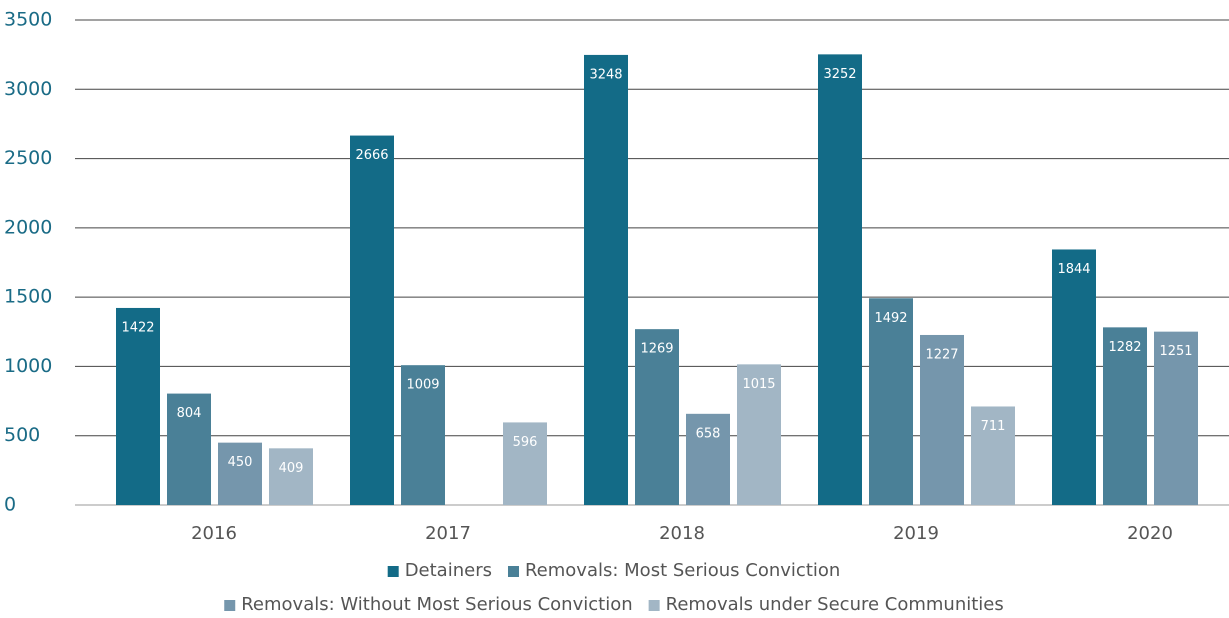 Image resolution: width=1229 pixels, height=618 pixels. Describe the element at coordinates (758, 384) in the screenshot. I see `data-label: 1015` at that location.